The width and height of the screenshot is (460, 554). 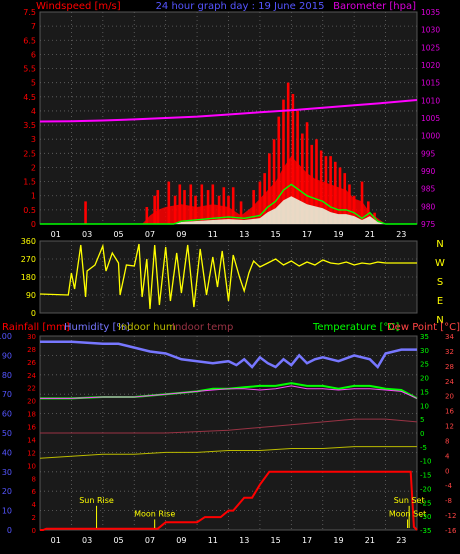 I want to click on annotation-label: Sun Rise, so click(x=96, y=500).